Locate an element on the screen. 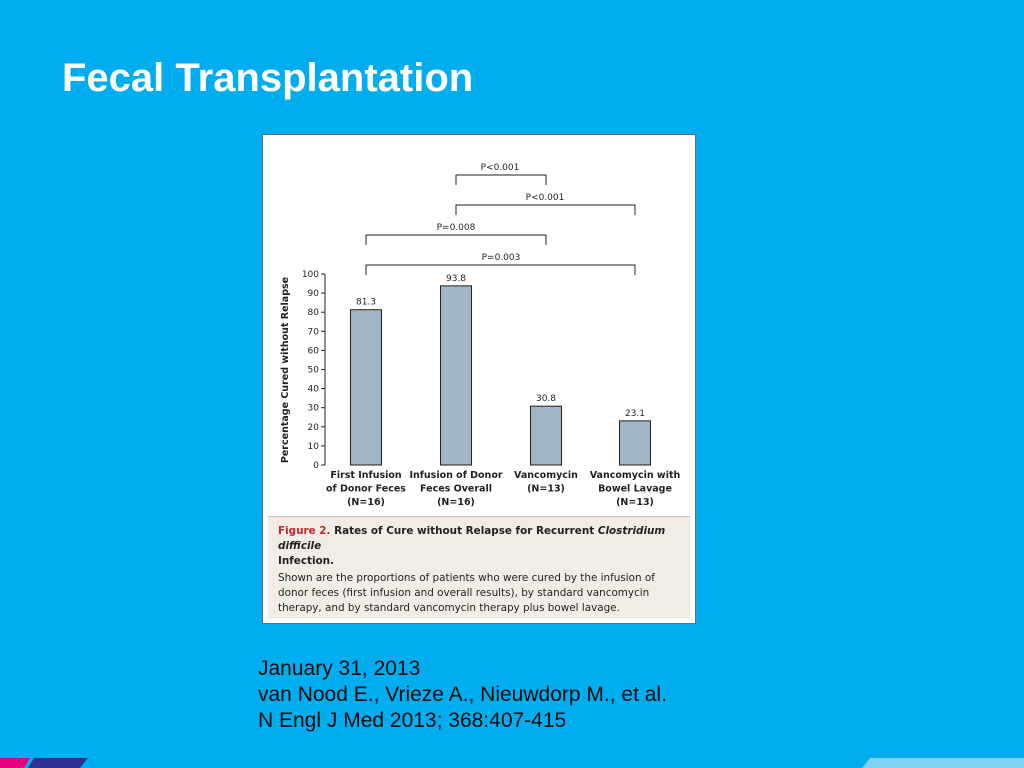 This screenshot has width=1024, height=768. x-category-label: Feces Overall is located at coordinates (456, 489).